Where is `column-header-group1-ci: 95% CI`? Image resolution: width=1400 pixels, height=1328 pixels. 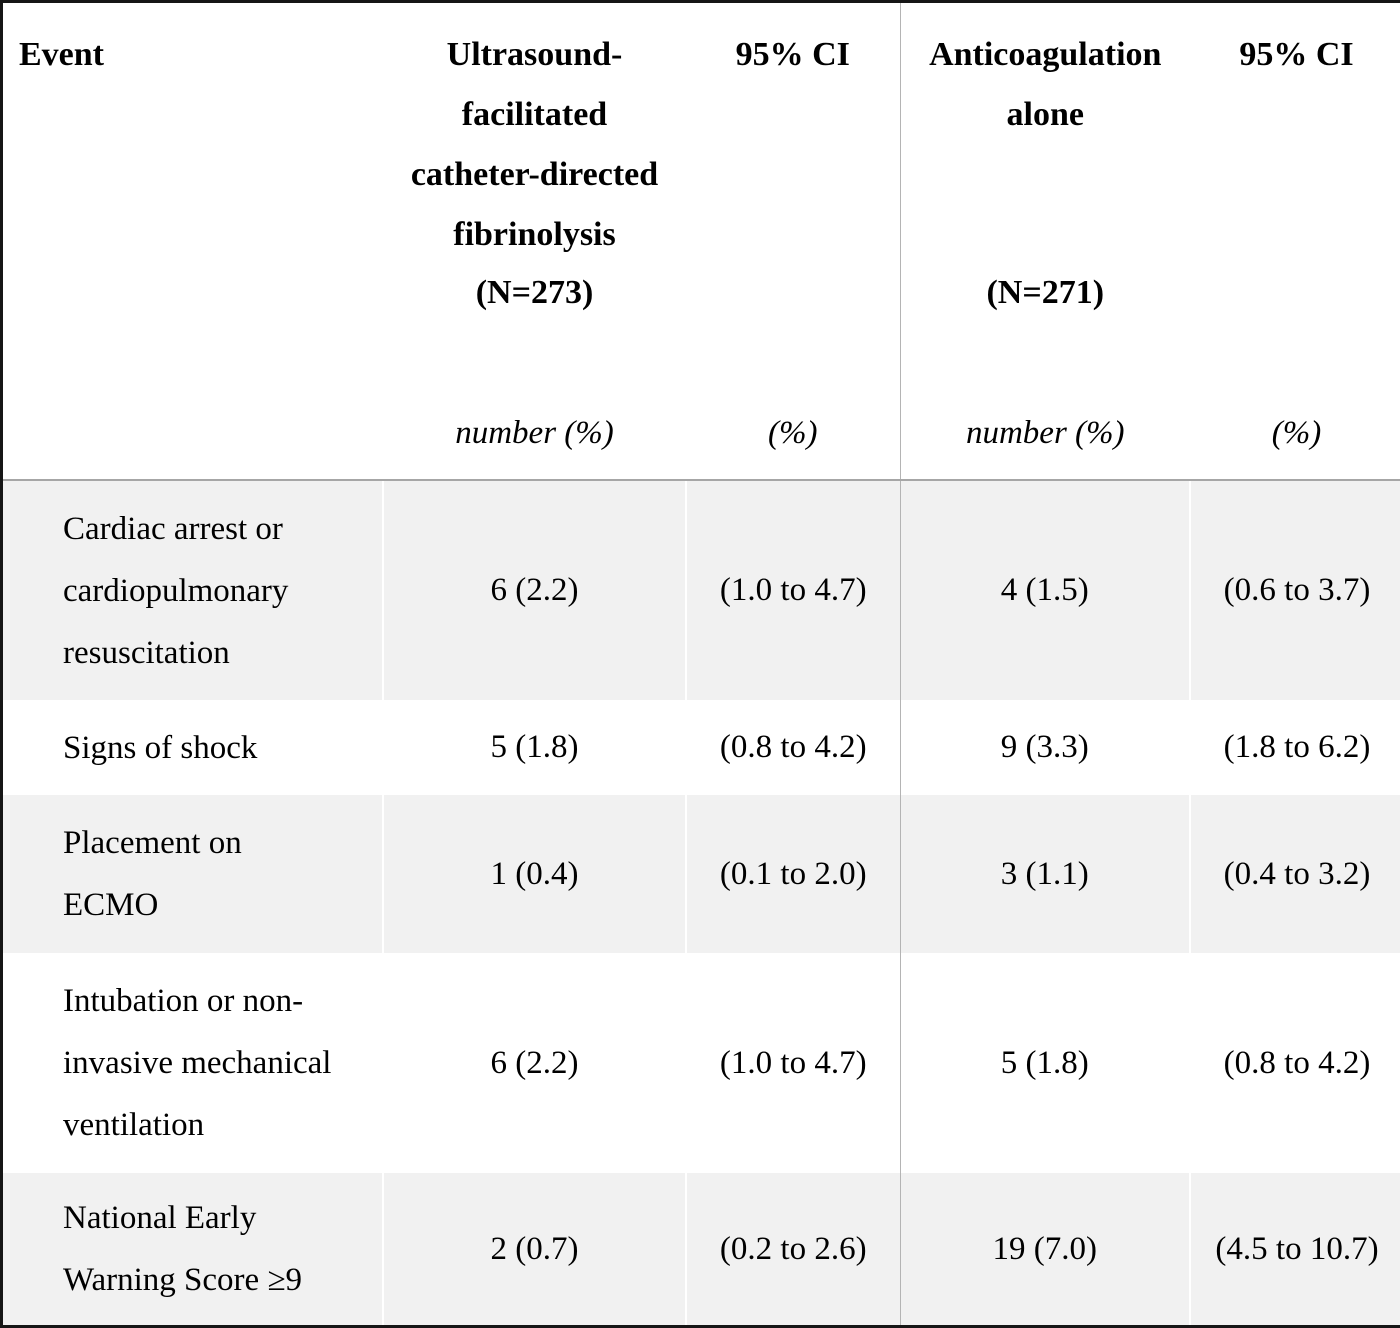 column-header-group1-ci: 95% CI is located at coordinates (792, 54).